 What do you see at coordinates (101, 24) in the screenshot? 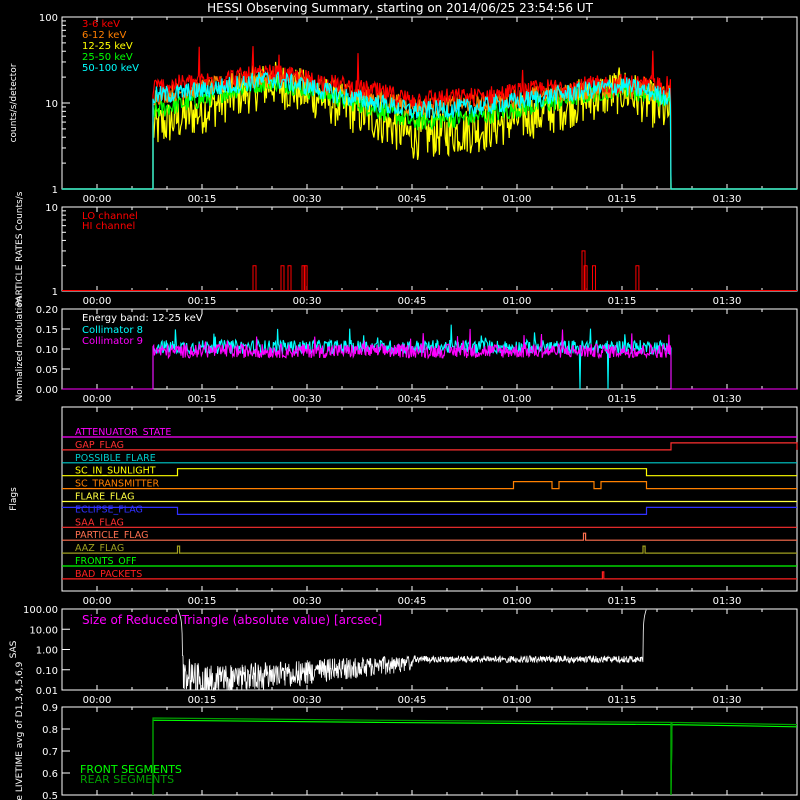
I see `legend-entry: 3-6 keV` at bounding box center [101, 24].